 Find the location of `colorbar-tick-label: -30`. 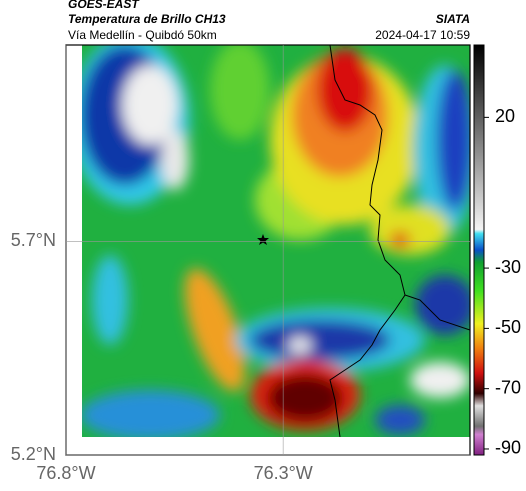

colorbar-tick-label: -30 is located at coordinates (508, 267).